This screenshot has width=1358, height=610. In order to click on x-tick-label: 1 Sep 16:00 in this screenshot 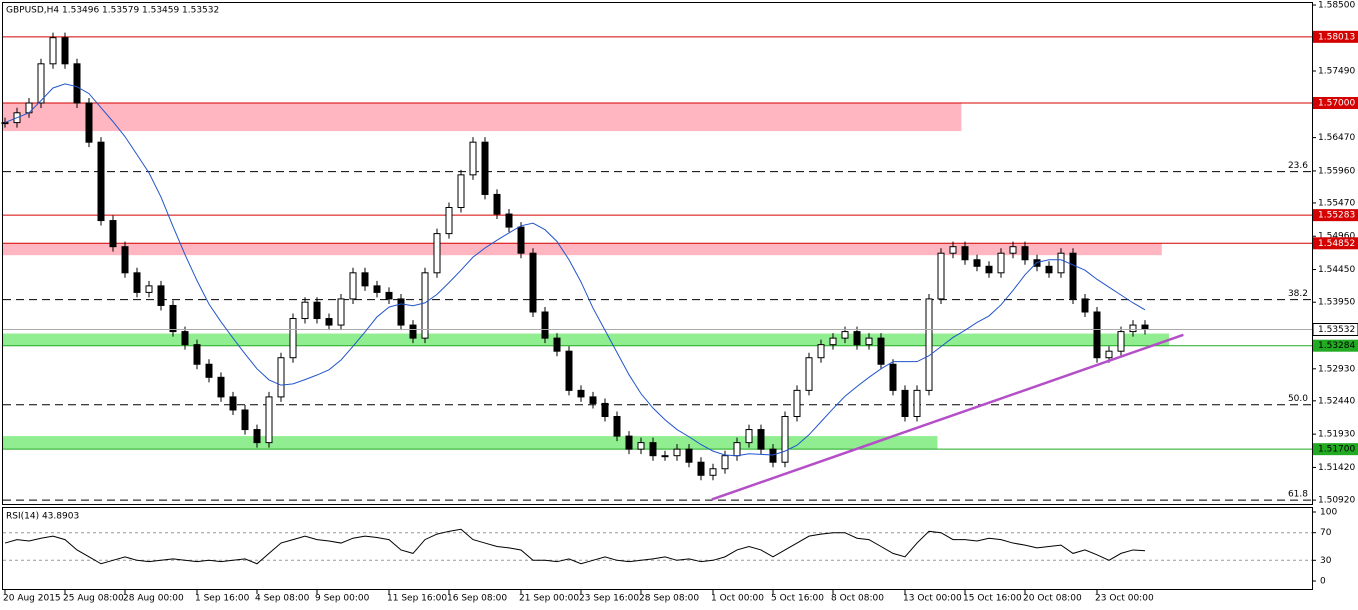, I will do `click(222, 599)`.